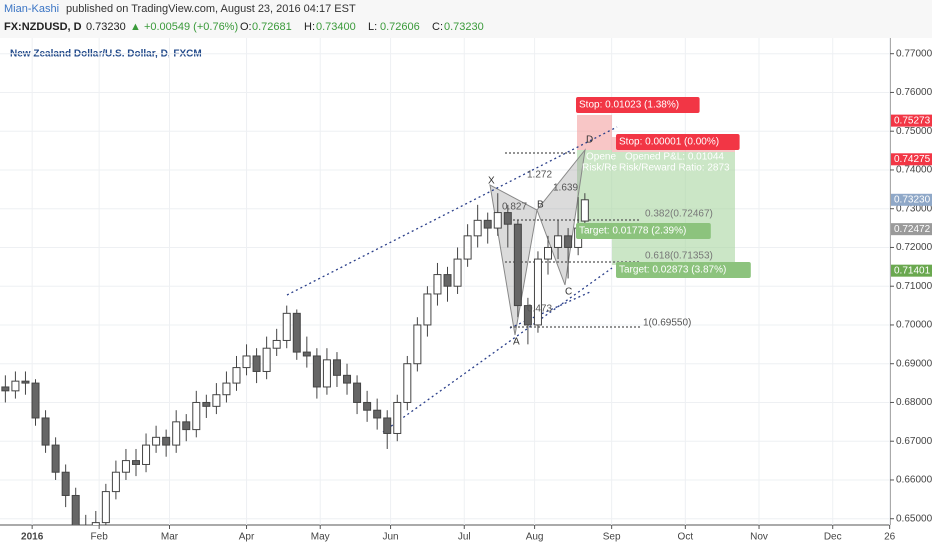 The width and height of the screenshot is (932, 550). Describe the element at coordinates (629, 105) in the screenshot. I see `annotation: Stop: 0.01023 (1.38%)` at that location.